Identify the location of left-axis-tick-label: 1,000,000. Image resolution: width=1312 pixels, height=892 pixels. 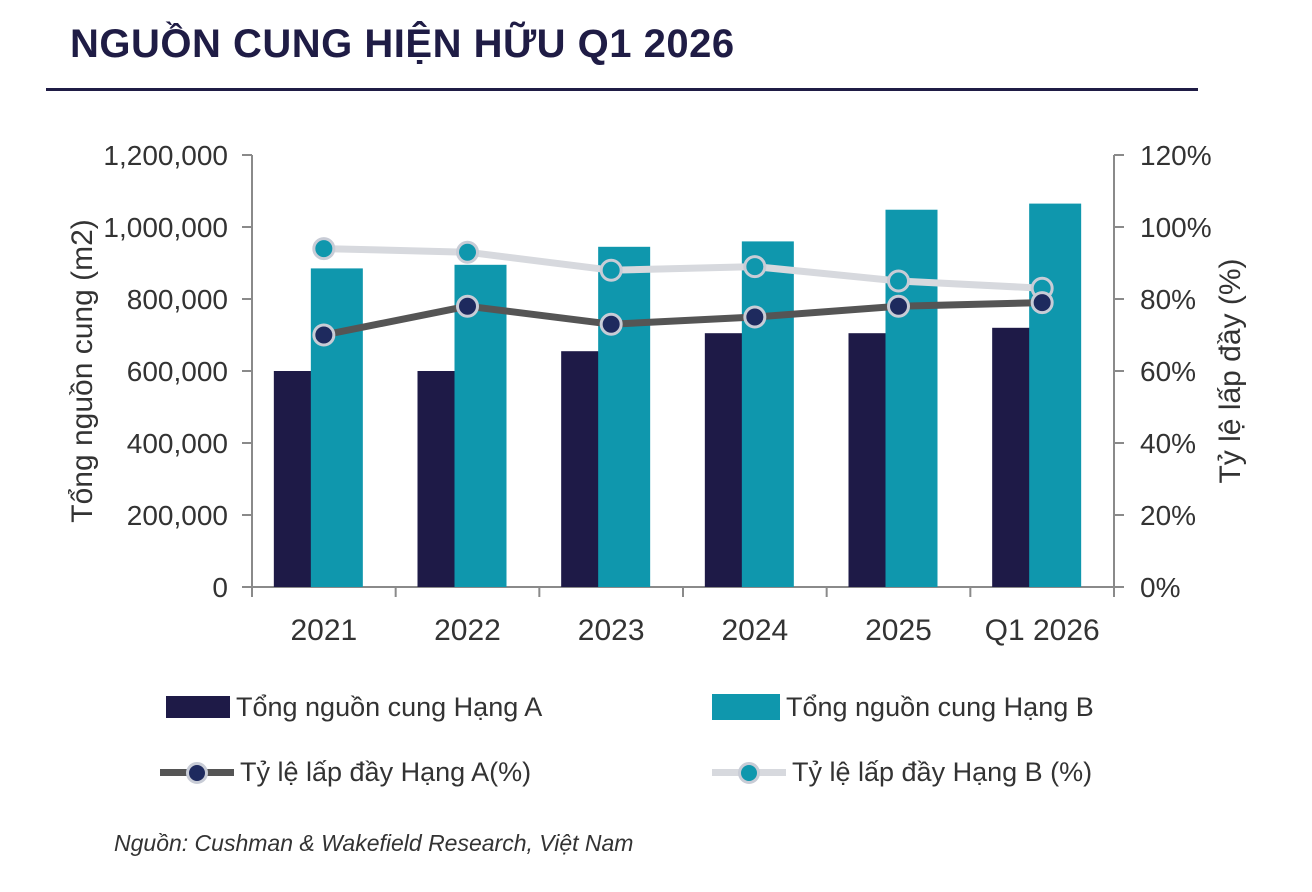
(165, 227).